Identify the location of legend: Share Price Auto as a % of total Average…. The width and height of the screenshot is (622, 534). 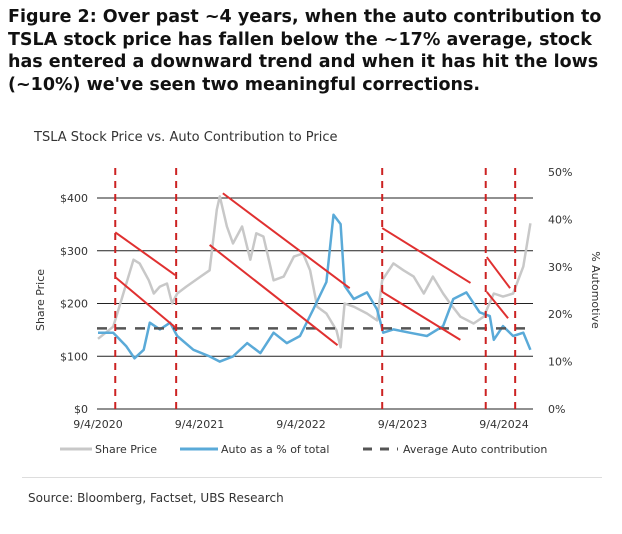
(303, 449).